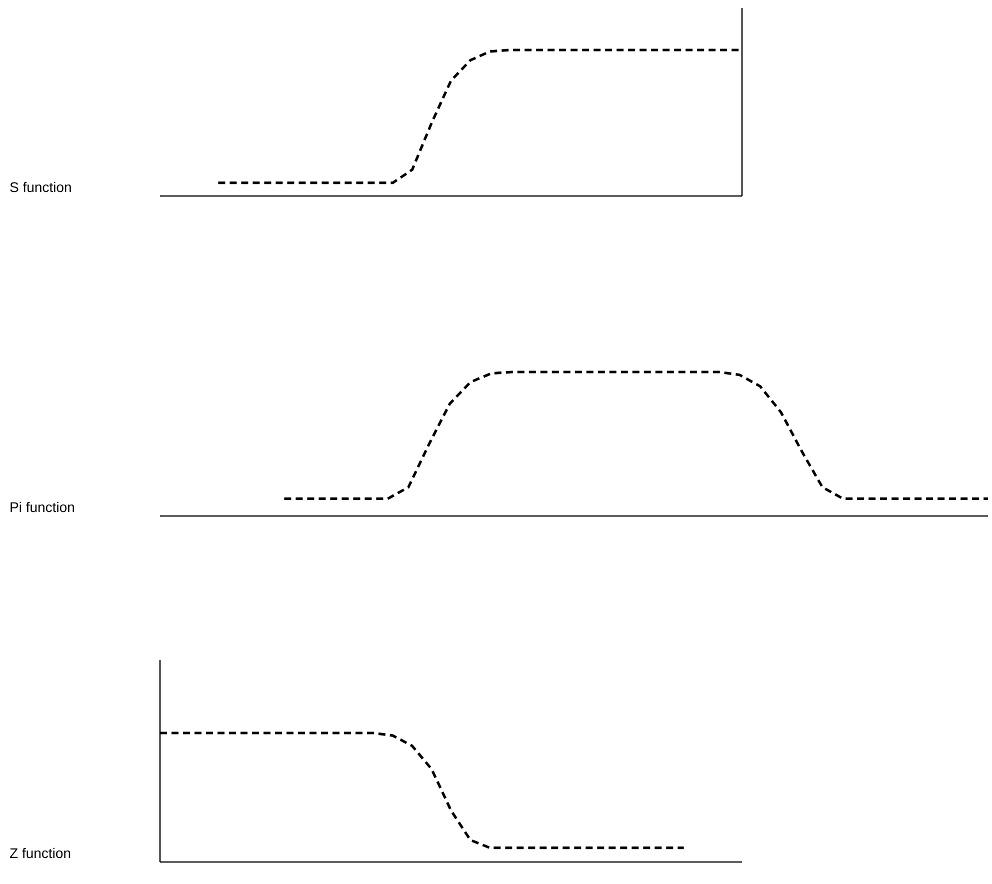 The image size is (992, 884). Describe the element at coordinates (40, 853) in the screenshot. I see `y-axis-title: Z function` at that location.